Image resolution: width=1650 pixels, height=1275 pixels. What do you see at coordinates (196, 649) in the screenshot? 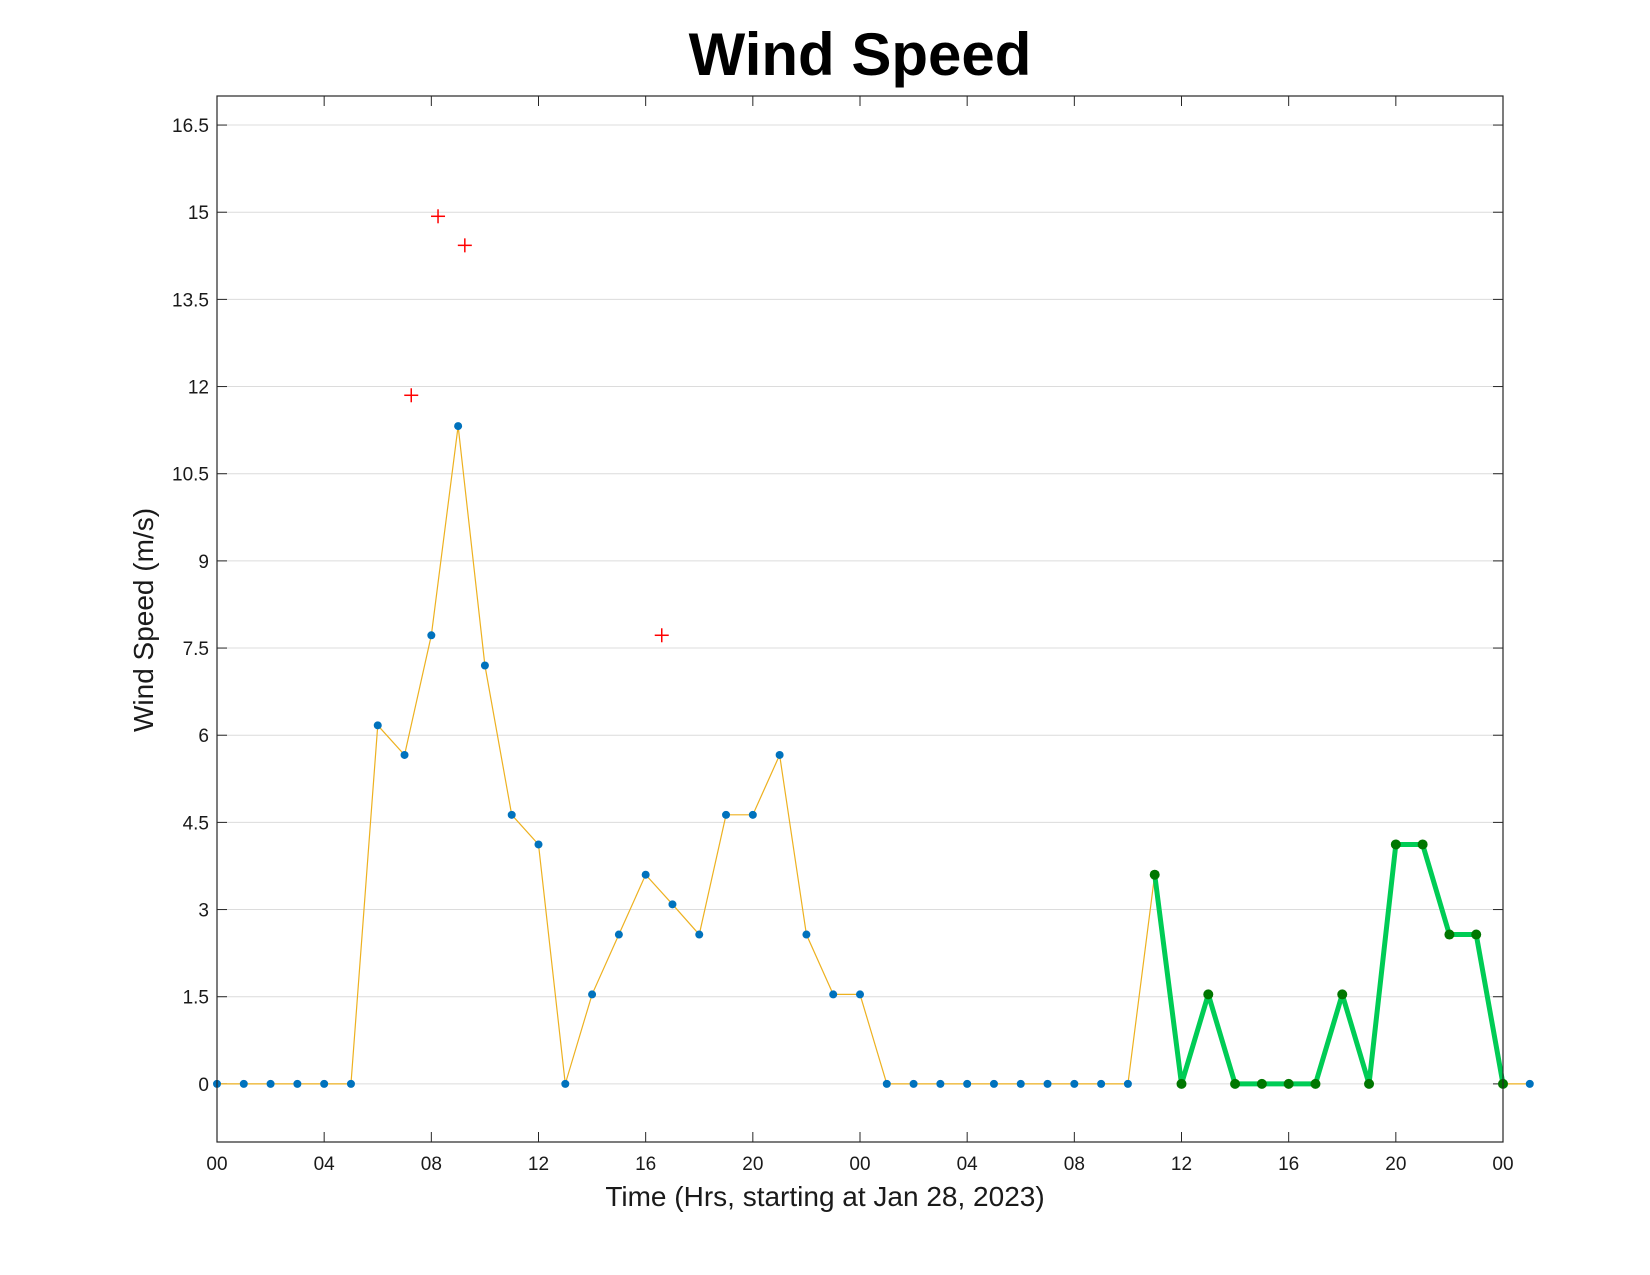
I see `y-tick-label: 7.5` at bounding box center [196, 649].